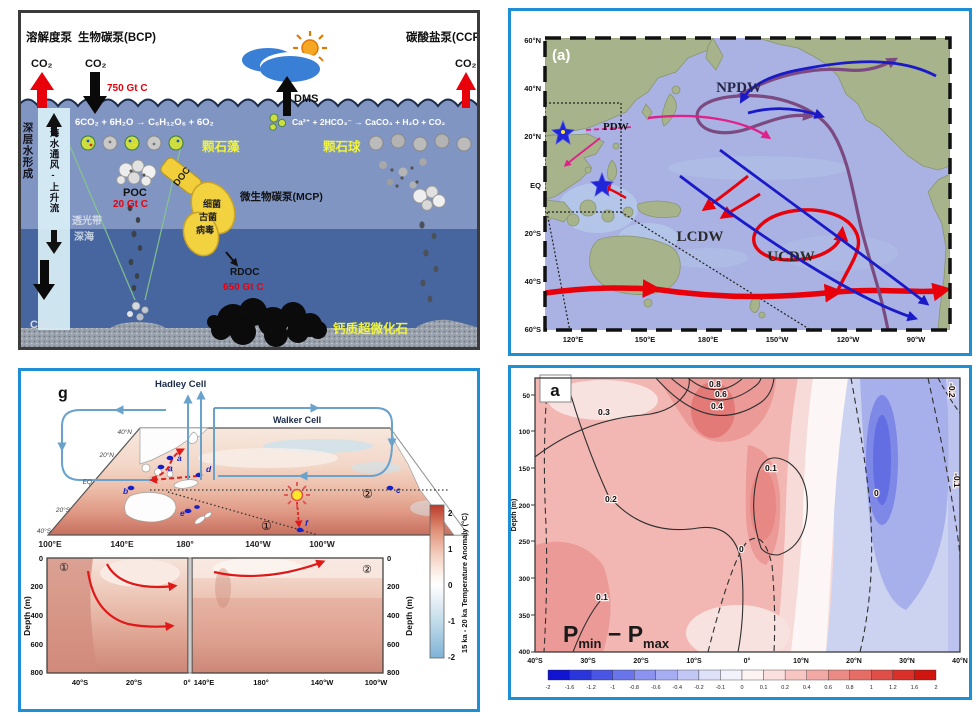 The width and height of the screenshot is (976, 716). What do you see at coordinates (342, 146) in the screenshot?
I see `coccosphere-label: 颗石球` at bounding box center [342, 146].